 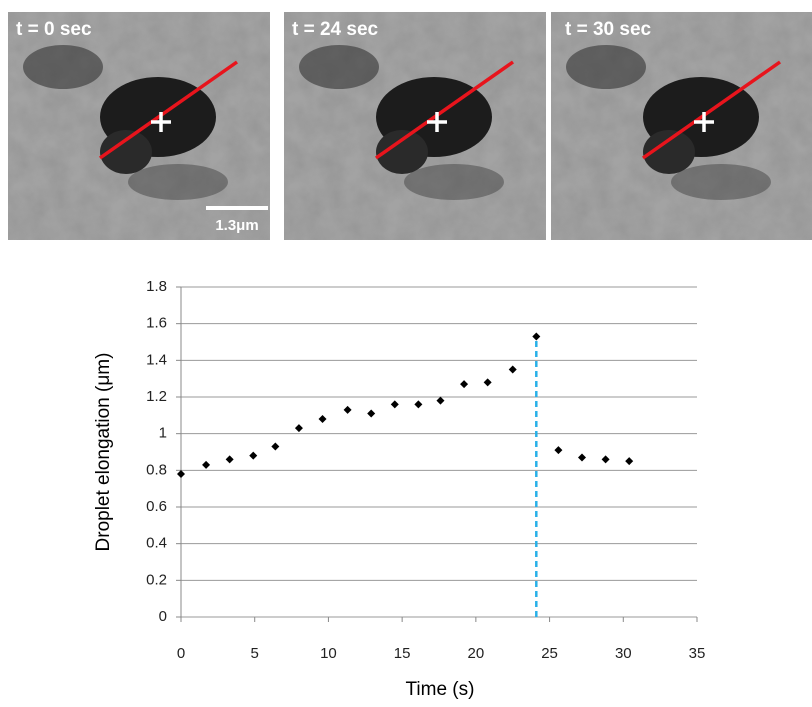 What do you see at coordinates (156, 579) in the screenshot?
I see `y-tick-label: 0.2` at bounding box center [156, 579].